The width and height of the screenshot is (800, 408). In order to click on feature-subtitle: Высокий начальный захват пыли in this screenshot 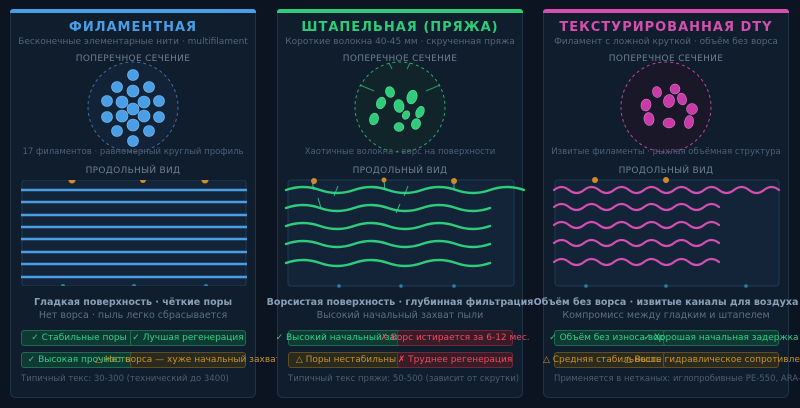, I will do `click(400, 315)`.